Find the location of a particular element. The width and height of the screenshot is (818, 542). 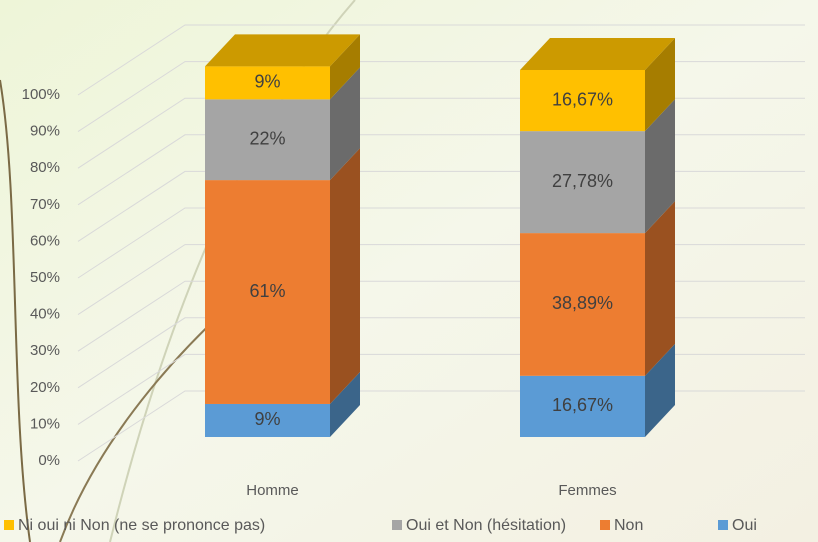

legend-label: Ni oui ni Non (ne se prononce pas) is located at coordinates (141, 525).